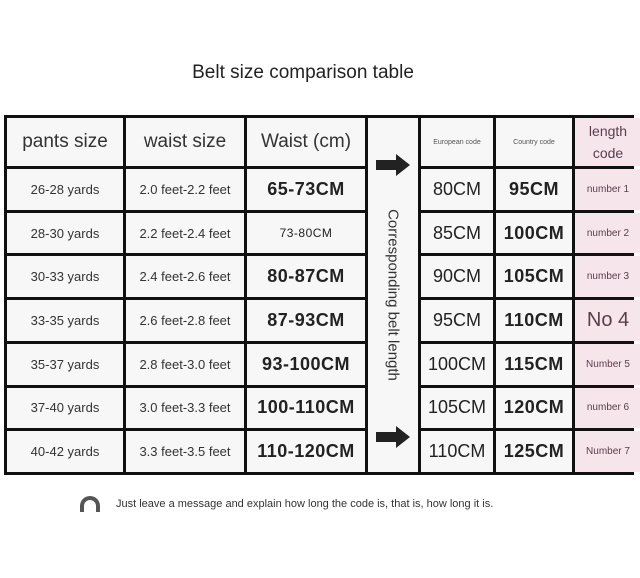  Describe the element at coordinates (65, 142) in the screenshot. I see `header-pants-size: pants size` at that location.